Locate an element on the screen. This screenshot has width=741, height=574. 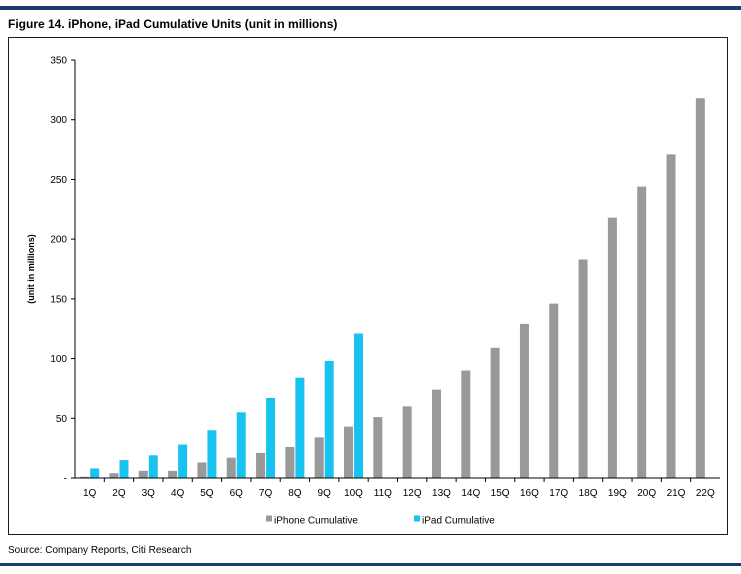
source-note: Source: Company Reports, Citi Research is located at coordinates (100, 550).